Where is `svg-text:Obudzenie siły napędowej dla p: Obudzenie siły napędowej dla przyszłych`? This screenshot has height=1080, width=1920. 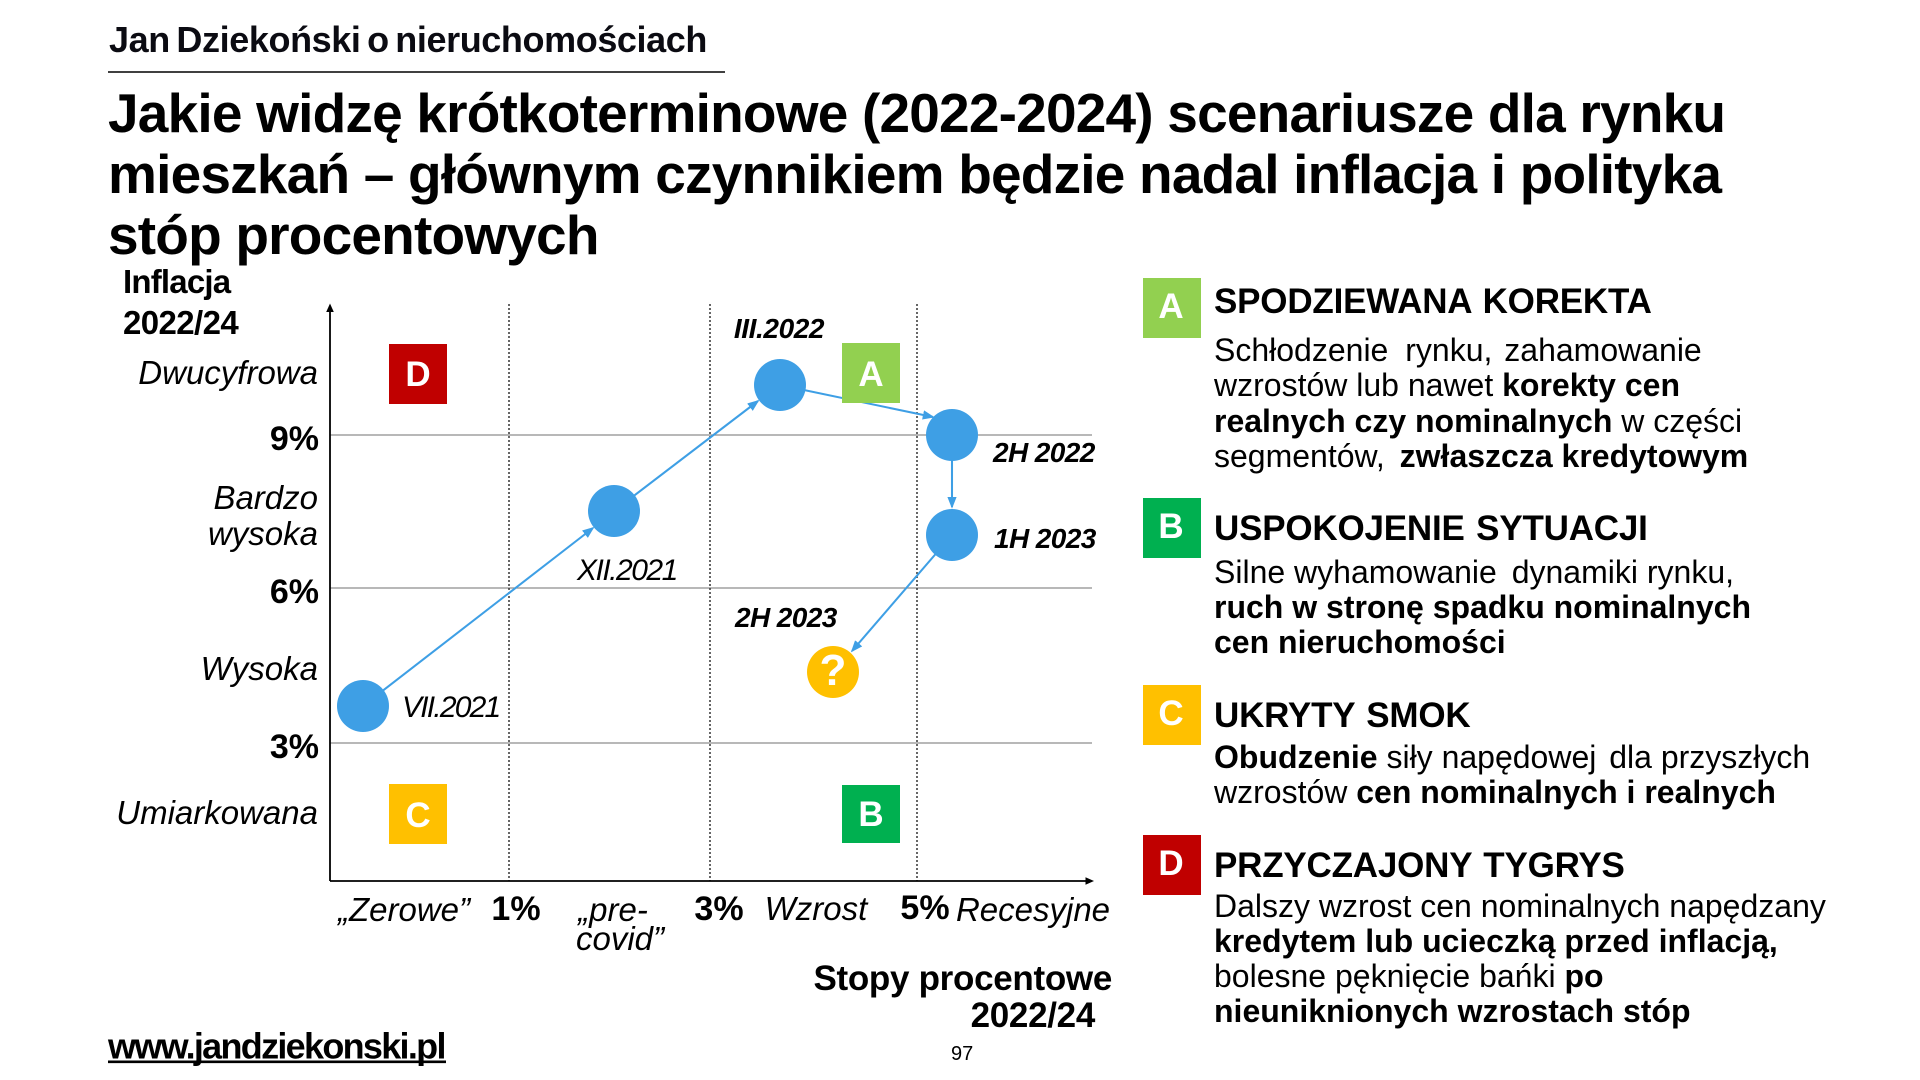 svg-text:Obudzenie siły napędowej dla p: Obudzenie siły napędowej dla przyszłych is located at coordinates (1512, 757).